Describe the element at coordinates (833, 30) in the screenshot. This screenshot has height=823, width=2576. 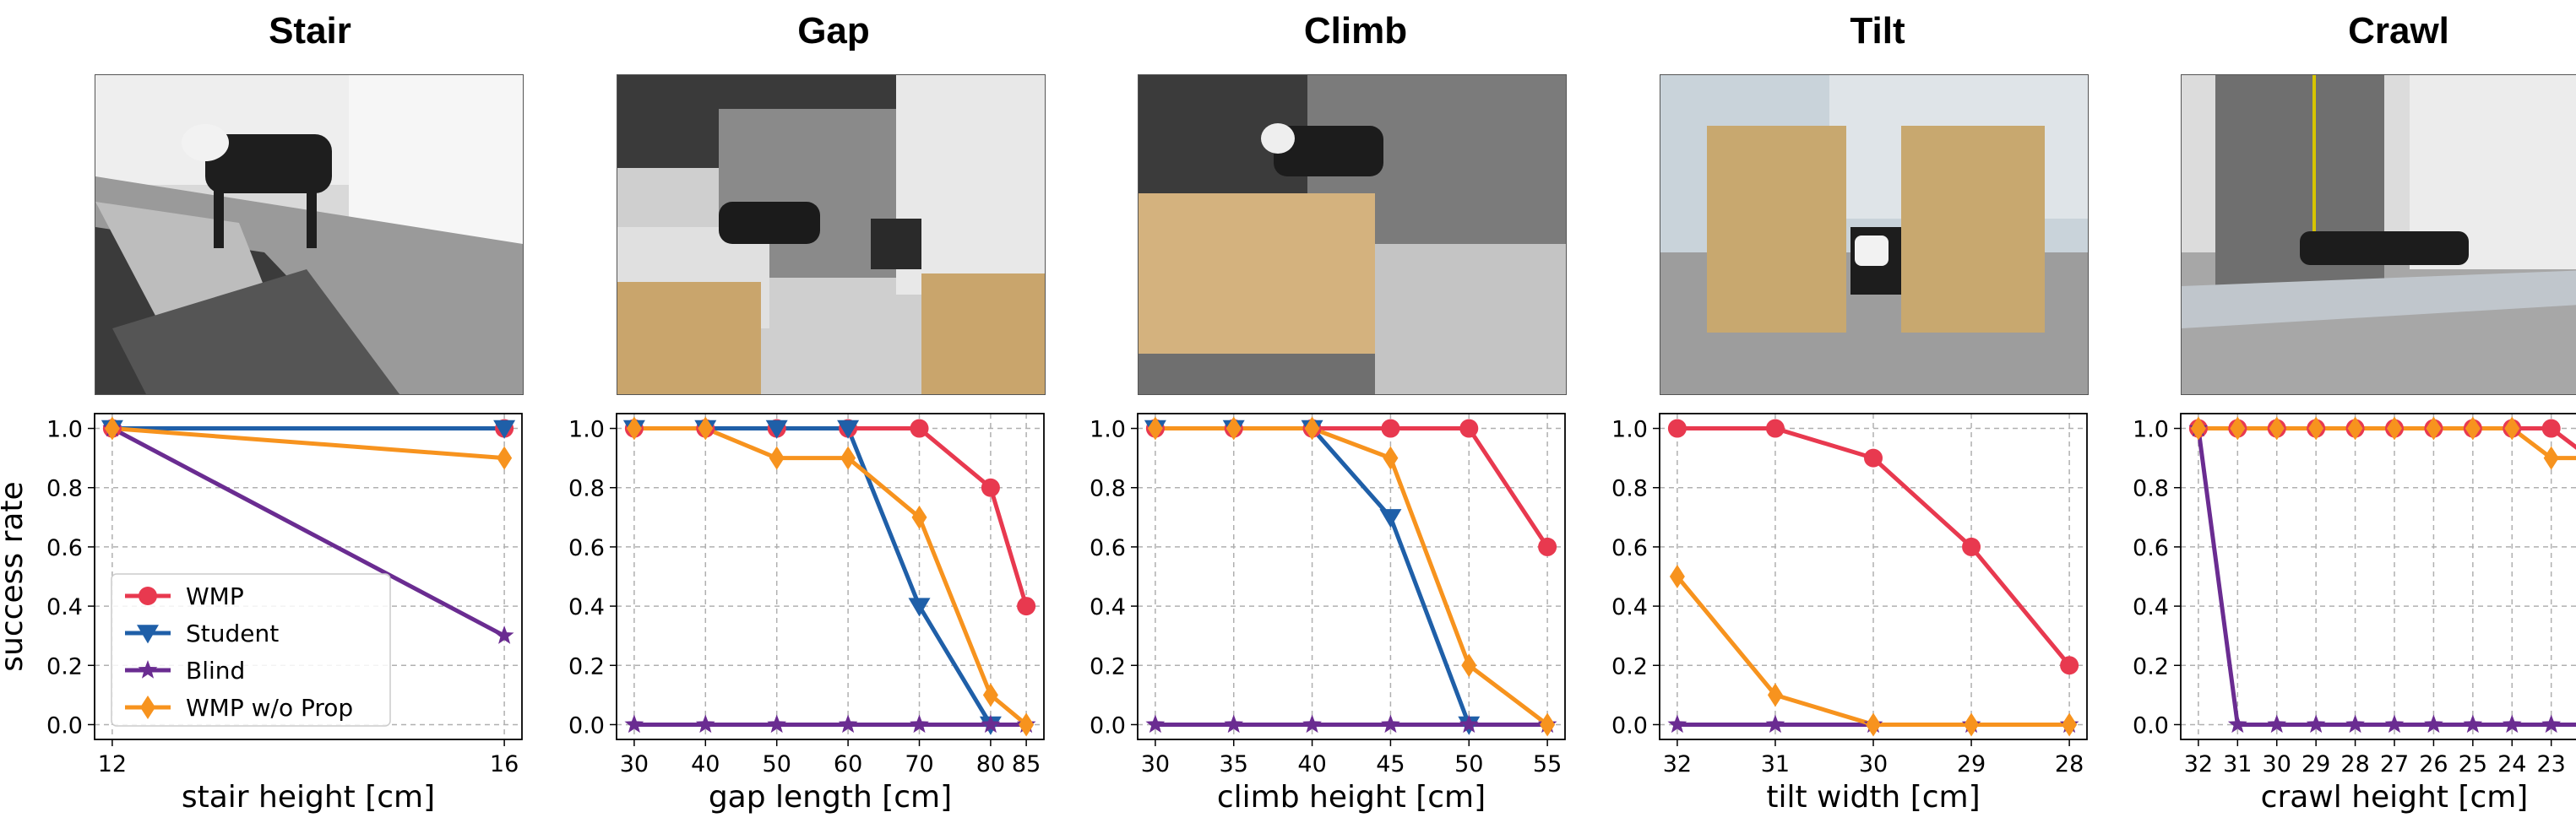
I see `panel-title-gap: Gap` at that location.